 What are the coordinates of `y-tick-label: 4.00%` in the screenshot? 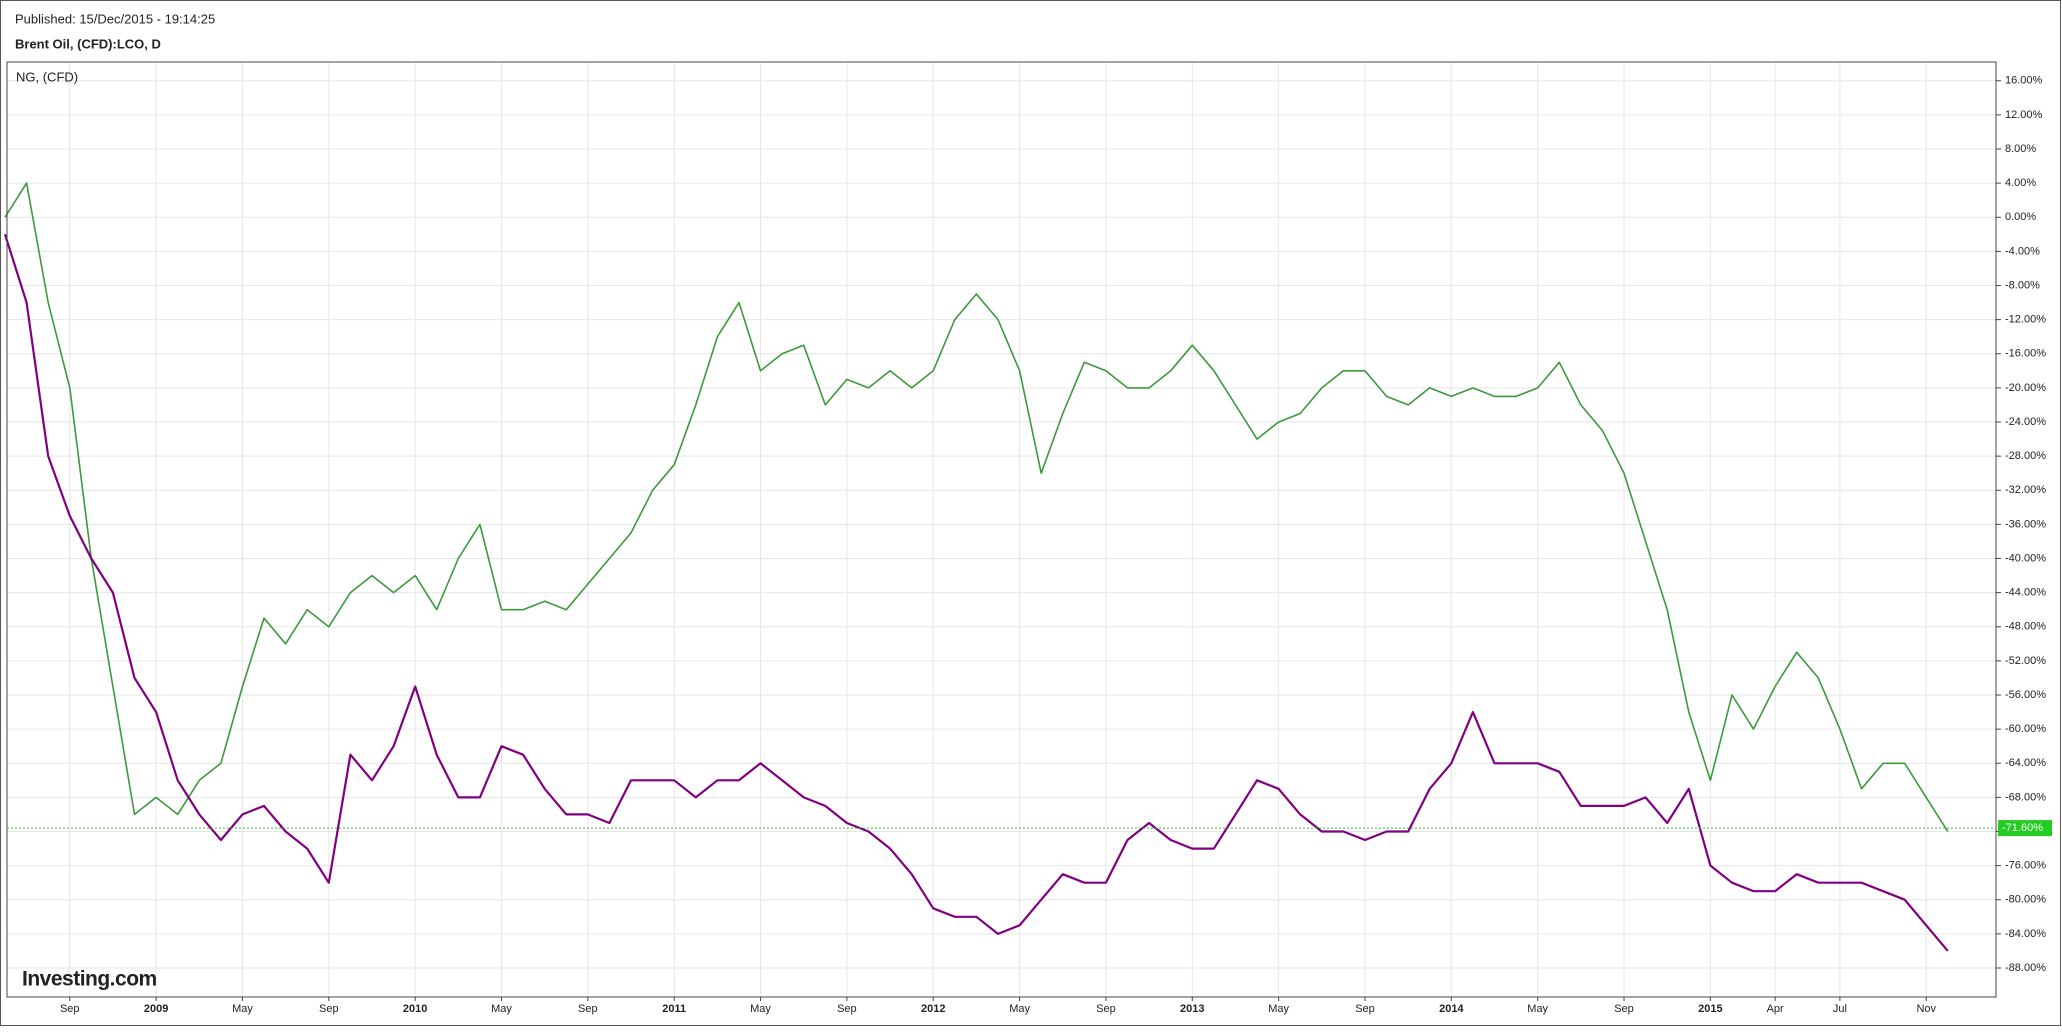 It's located at (2020, 183).